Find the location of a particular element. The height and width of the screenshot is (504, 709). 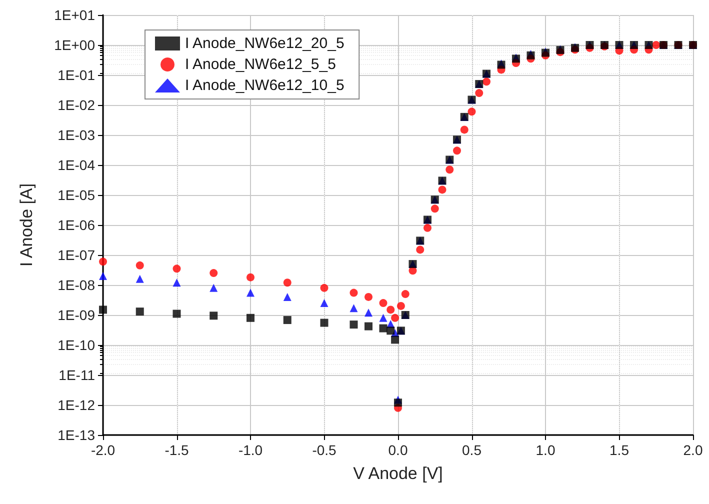

y-tick-label: 1E-11 is located at coordinates (77, 375).